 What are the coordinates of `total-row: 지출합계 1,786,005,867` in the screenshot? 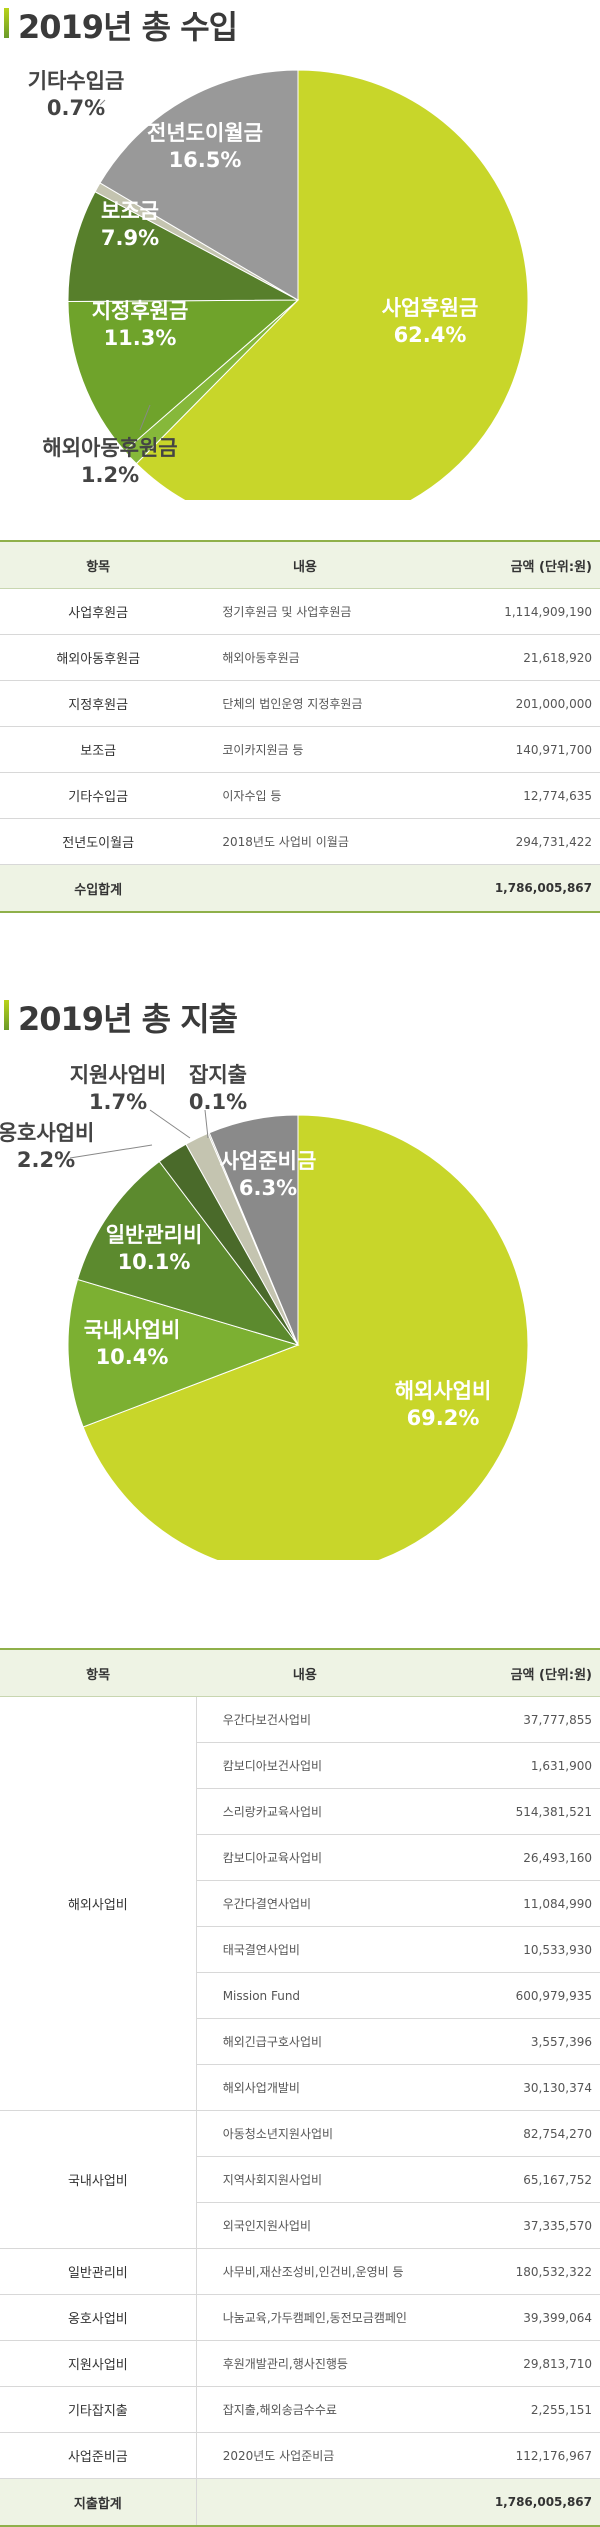 It's located at (300, 2502).